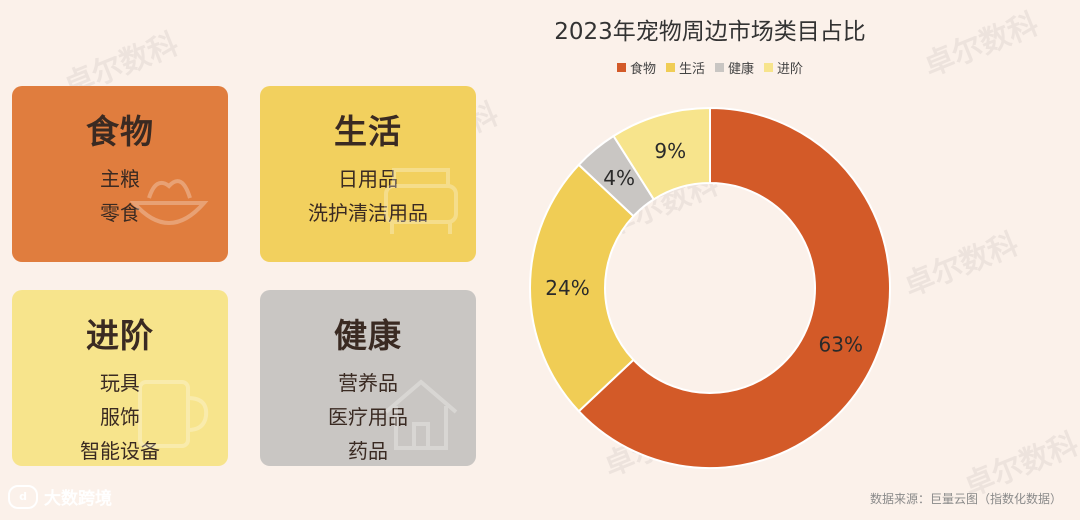  Describe the element at coordinates (691, 69) in the screenshot. I see `legend-label: 生活` at that location.